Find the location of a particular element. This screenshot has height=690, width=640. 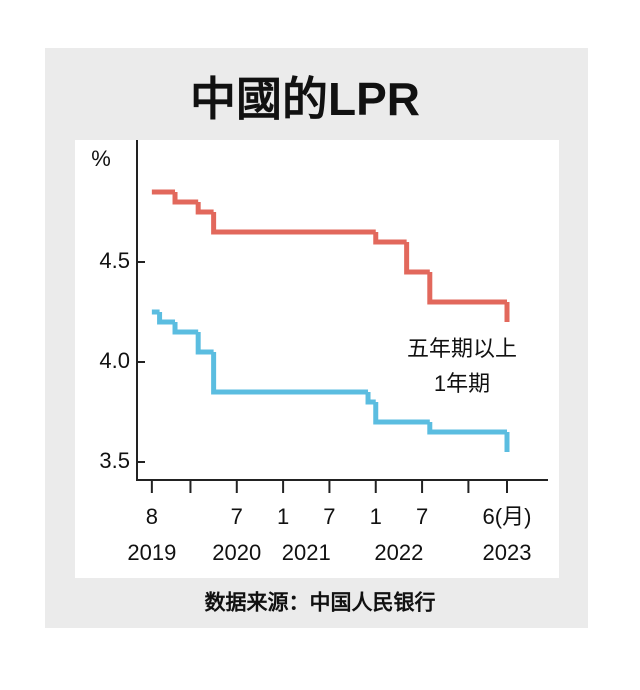

y-unit: % is located at coordinates (101, 158).